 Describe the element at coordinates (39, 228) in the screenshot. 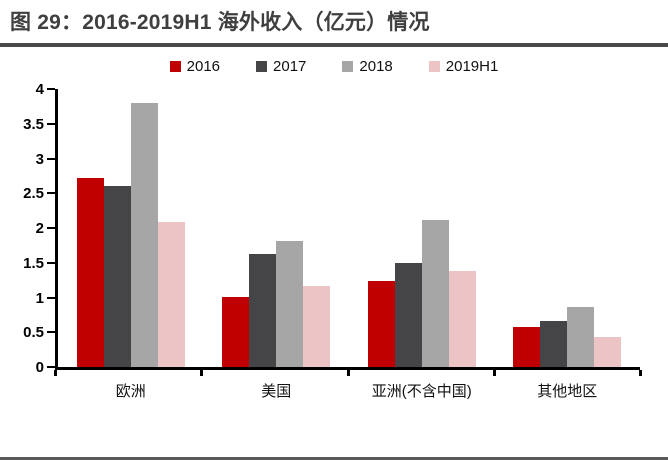

I see `y-axis-tick-label: 2` at that location.